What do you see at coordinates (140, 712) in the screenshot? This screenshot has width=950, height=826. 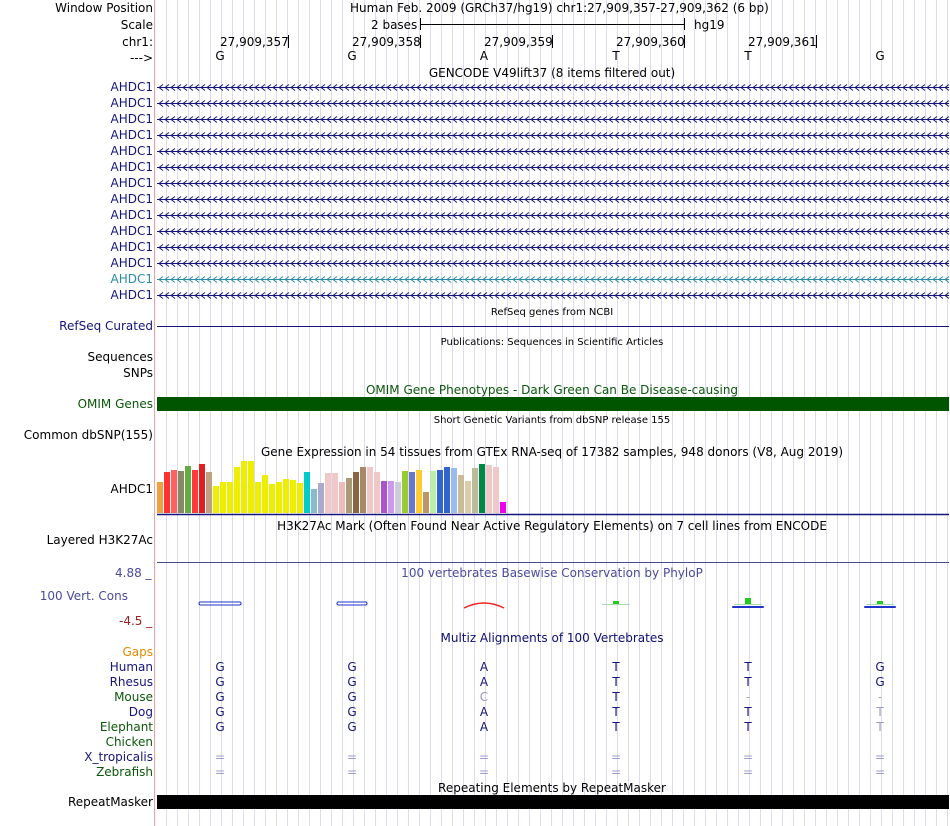 I see `multiz-species-label: Dog` at bounding box center [140, 712].